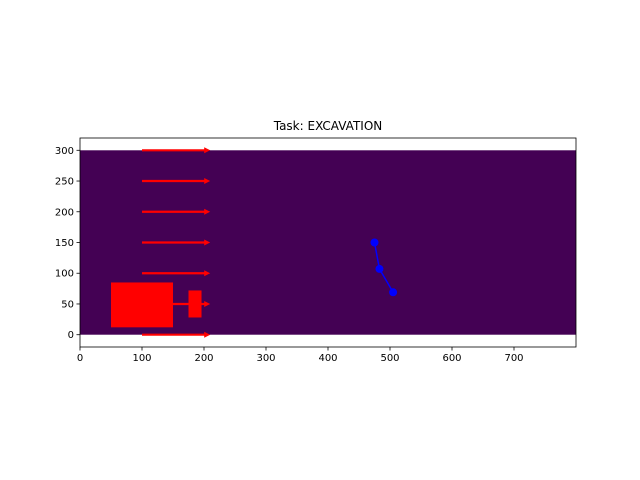  Describe the element at coordinates (451, 358) in the screenshot. I see `x-tick-label: 600` at that location.